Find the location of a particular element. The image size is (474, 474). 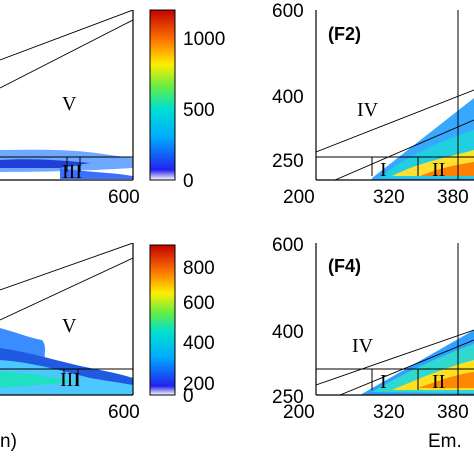

f1-colorbar-tick-1: 500 is located at coordinates (199, 110).